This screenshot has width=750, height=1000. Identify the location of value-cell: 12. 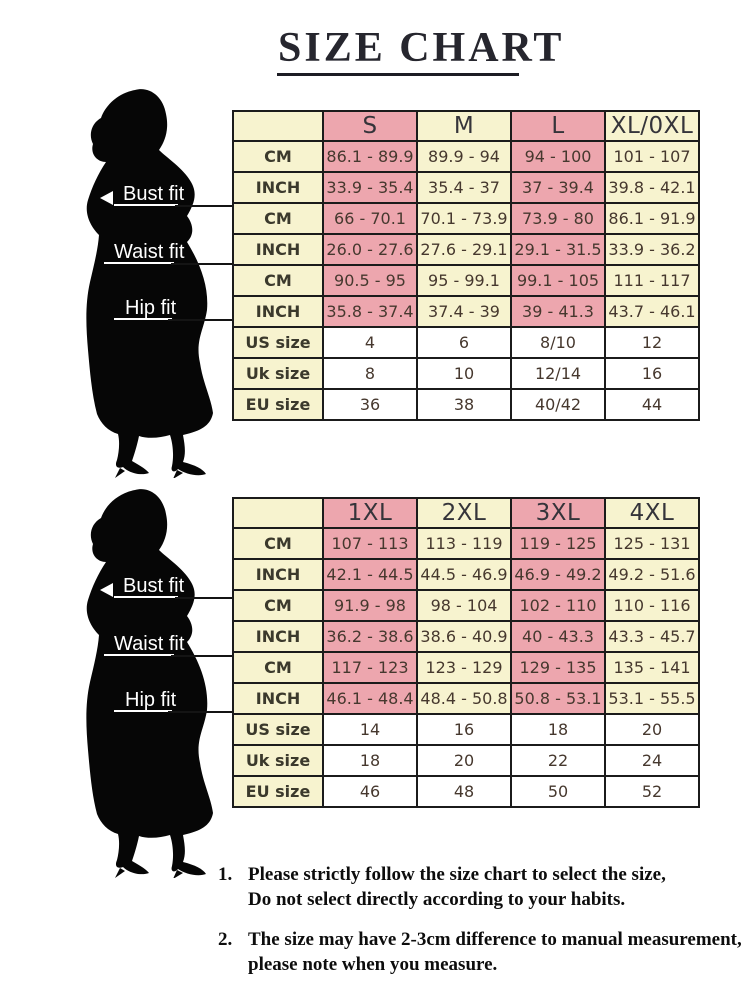
(652, 342).